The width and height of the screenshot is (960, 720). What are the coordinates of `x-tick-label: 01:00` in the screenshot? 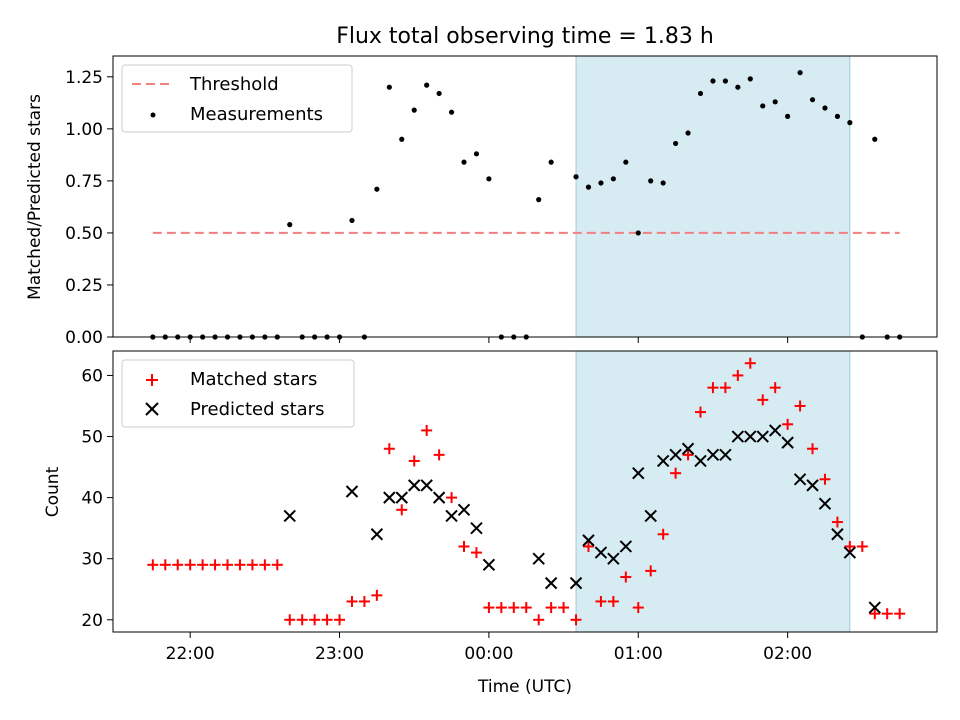 It's located at (638, 654).